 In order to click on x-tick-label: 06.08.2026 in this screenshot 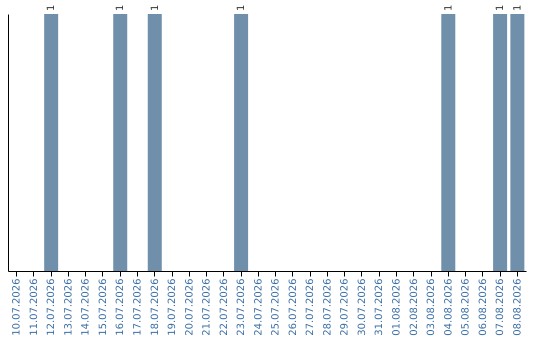, I will do `click(483, 307)`.